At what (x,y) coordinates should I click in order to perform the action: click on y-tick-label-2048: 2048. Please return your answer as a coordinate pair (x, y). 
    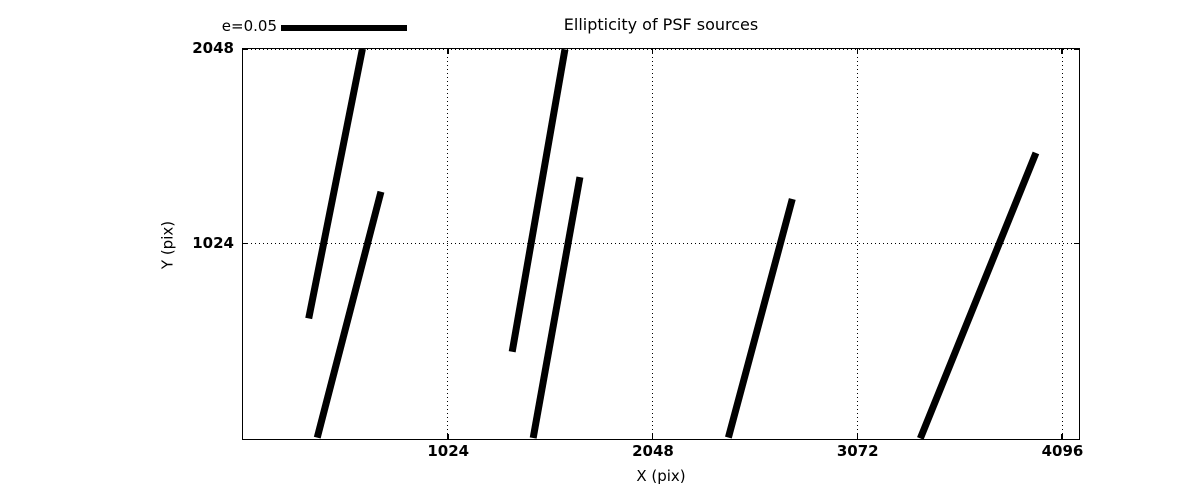
    Looking at the image, I should click on (213, 48).